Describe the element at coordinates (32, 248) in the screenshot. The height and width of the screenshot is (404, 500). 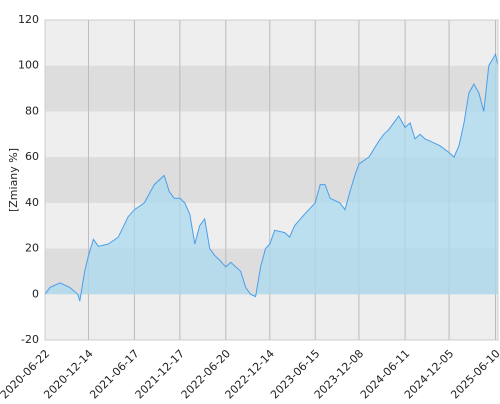
I see `y-tick-label: 20` at that location.